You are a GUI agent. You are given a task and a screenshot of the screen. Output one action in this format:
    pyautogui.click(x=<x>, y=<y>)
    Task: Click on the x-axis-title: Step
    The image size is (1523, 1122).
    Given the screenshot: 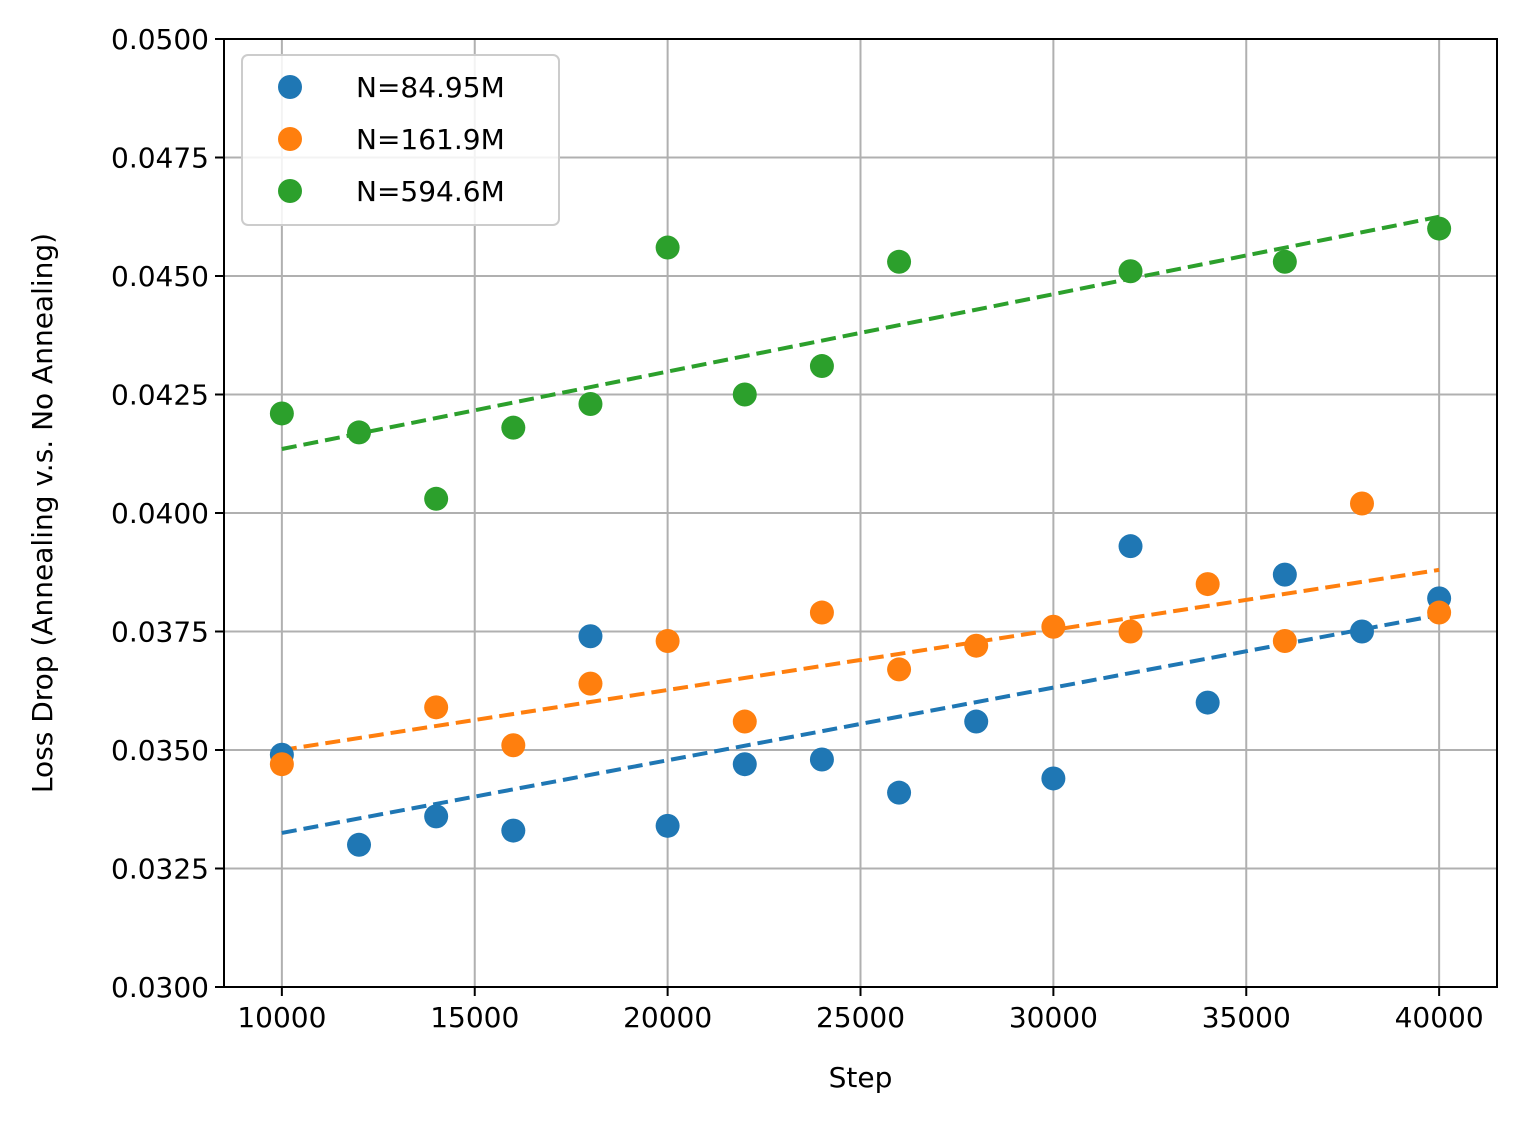 What is the action you would take?
    pyautogui.click(x=861, y=1077)
    